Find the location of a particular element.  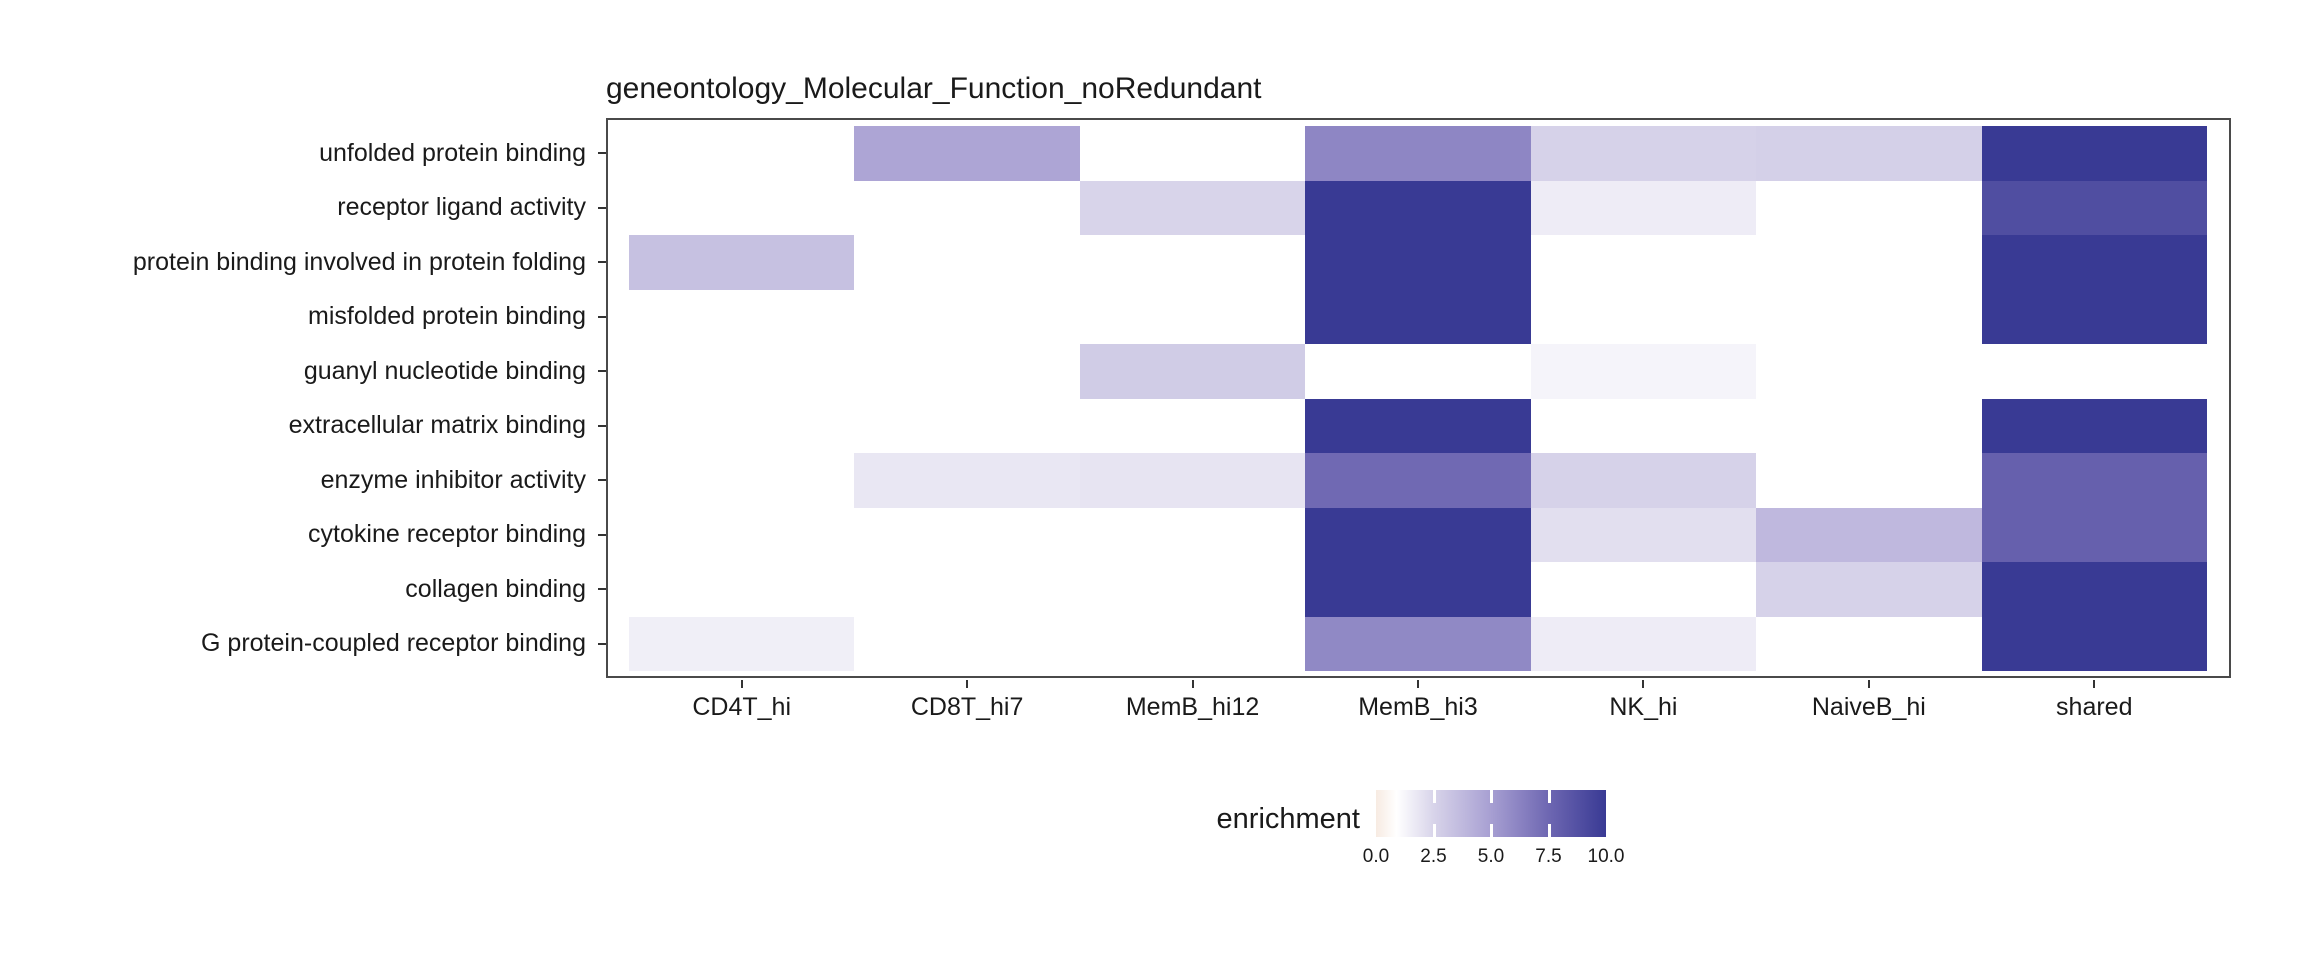

y-axis-row: cytokine receptor binding is located at coordinates (303, 535).